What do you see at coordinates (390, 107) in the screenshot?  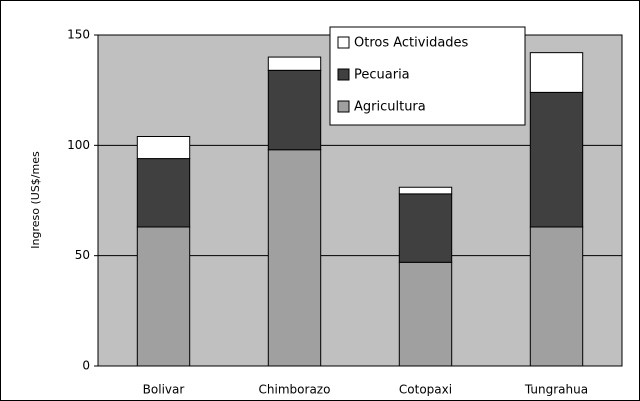 I see `legend-label: Agricultura` at bounding box center [390, 107].